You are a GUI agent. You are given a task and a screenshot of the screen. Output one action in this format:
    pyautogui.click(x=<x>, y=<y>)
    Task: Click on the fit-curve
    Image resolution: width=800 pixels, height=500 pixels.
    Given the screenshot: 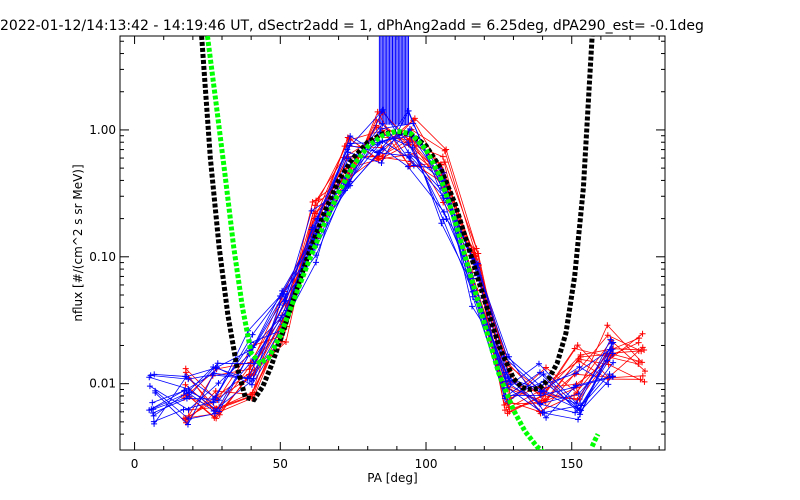 What is the action you would take?
    pyautogui.click(x=595, y=440)
    